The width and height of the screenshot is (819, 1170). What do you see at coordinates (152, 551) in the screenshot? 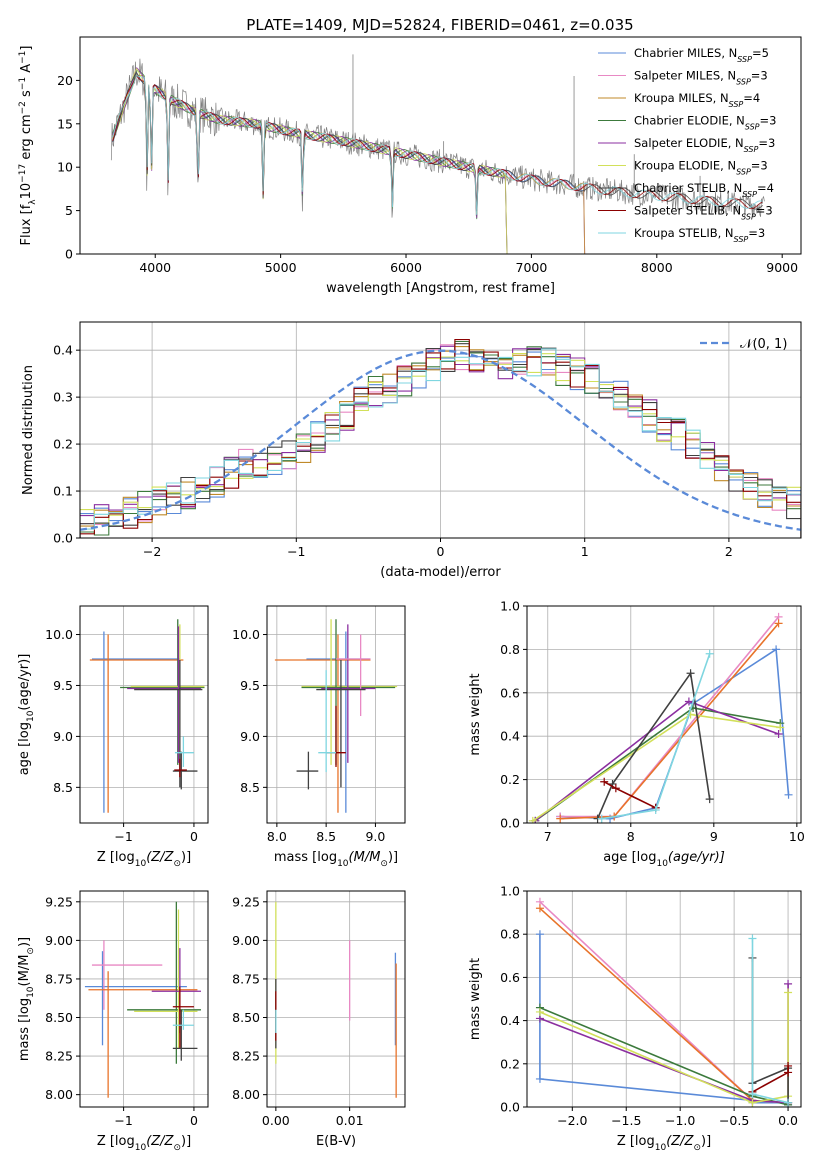
I see `x-tick-label: −2` at bounding box center [152, 551].